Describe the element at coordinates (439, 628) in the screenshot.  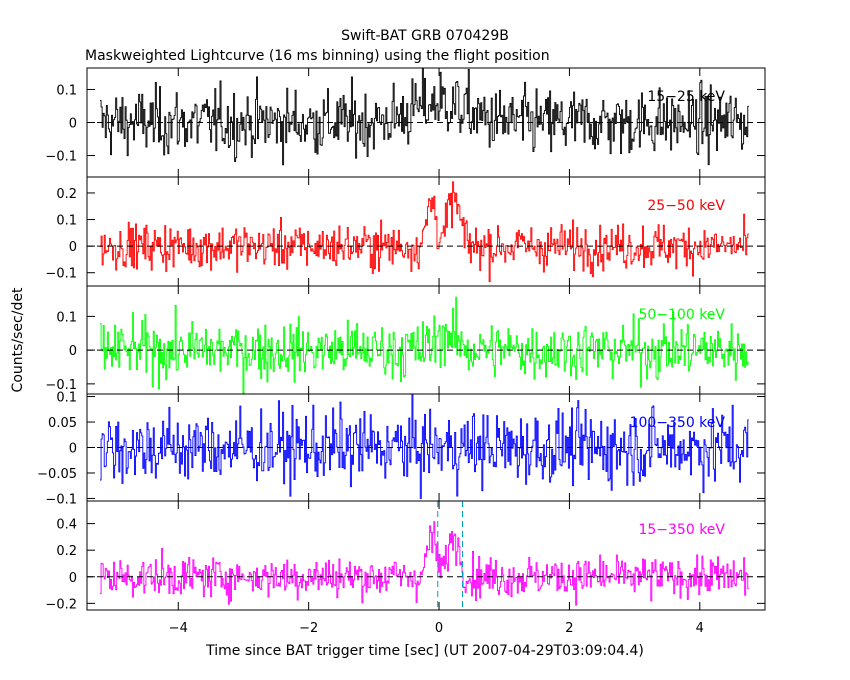
I see `x-tick-label: 0` at that location.